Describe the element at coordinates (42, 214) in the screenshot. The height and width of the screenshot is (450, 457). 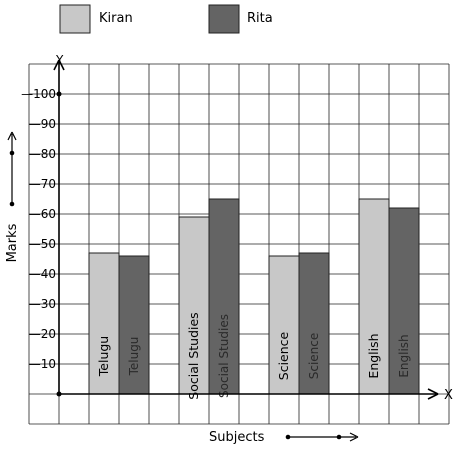
I see `y-tick-label-60: —60` at that location.